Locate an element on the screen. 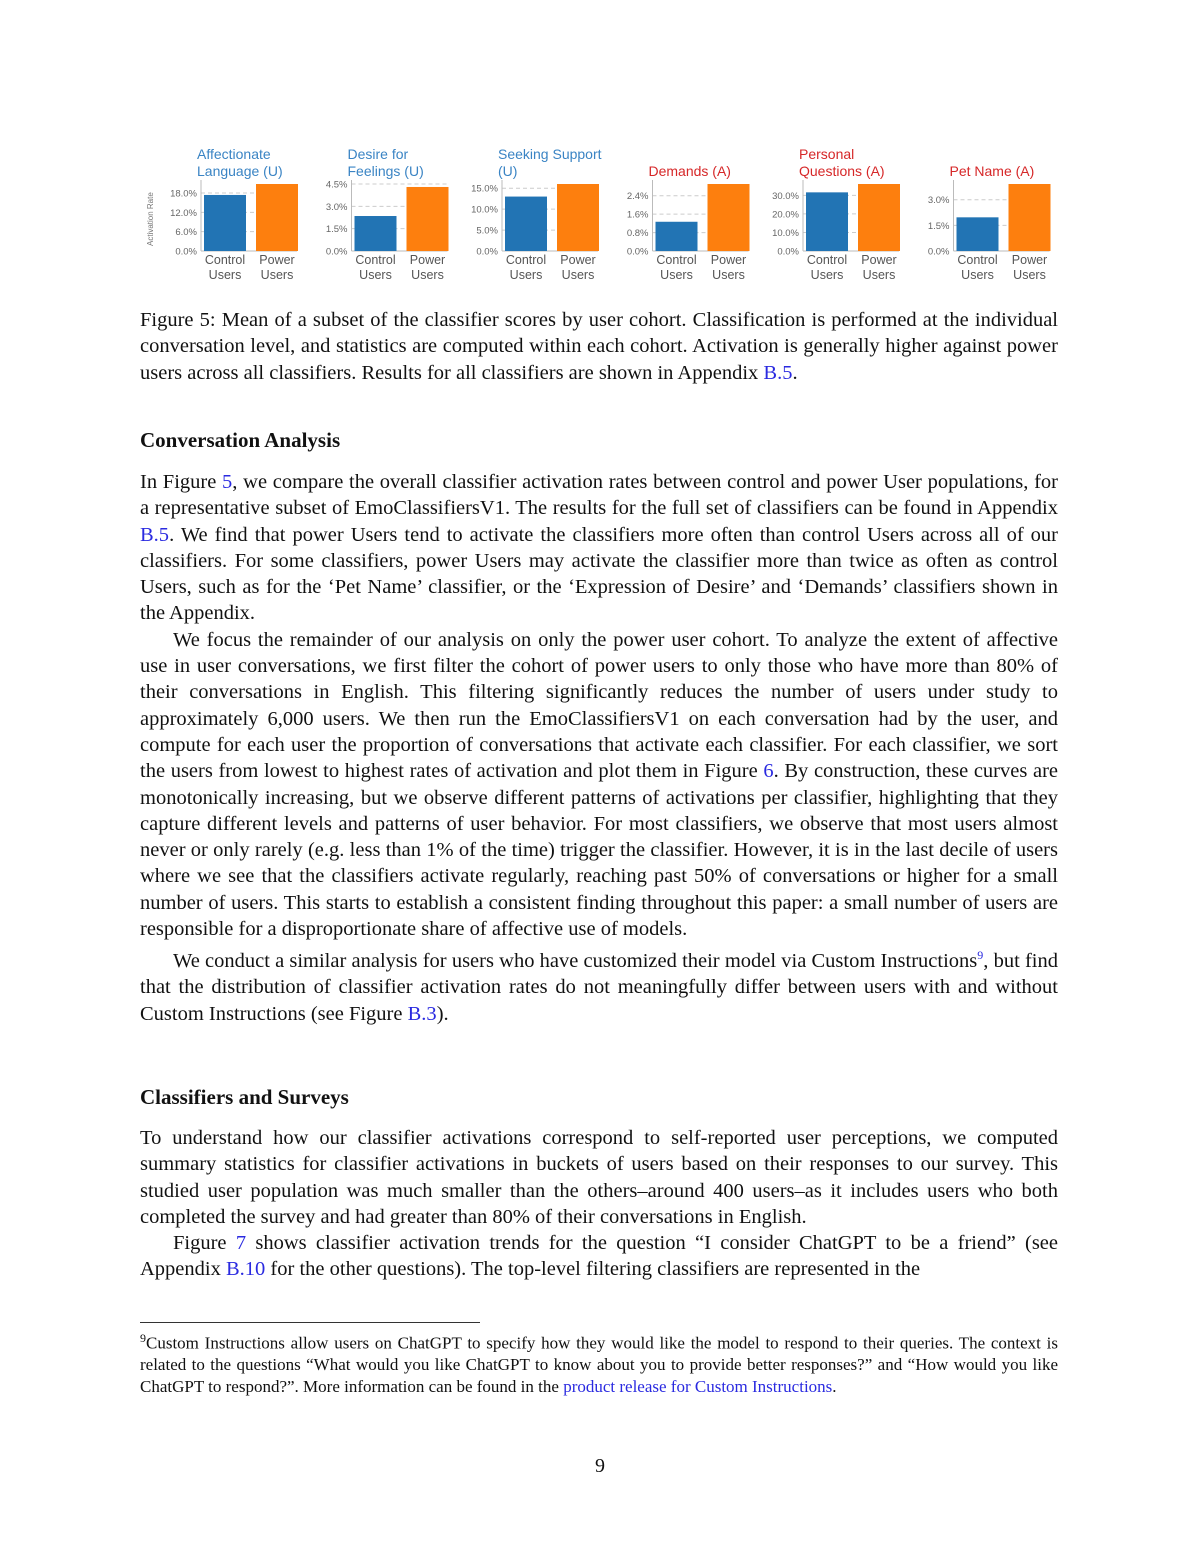  ref-figure-7: 7 is located at coordinates (241, 1243).